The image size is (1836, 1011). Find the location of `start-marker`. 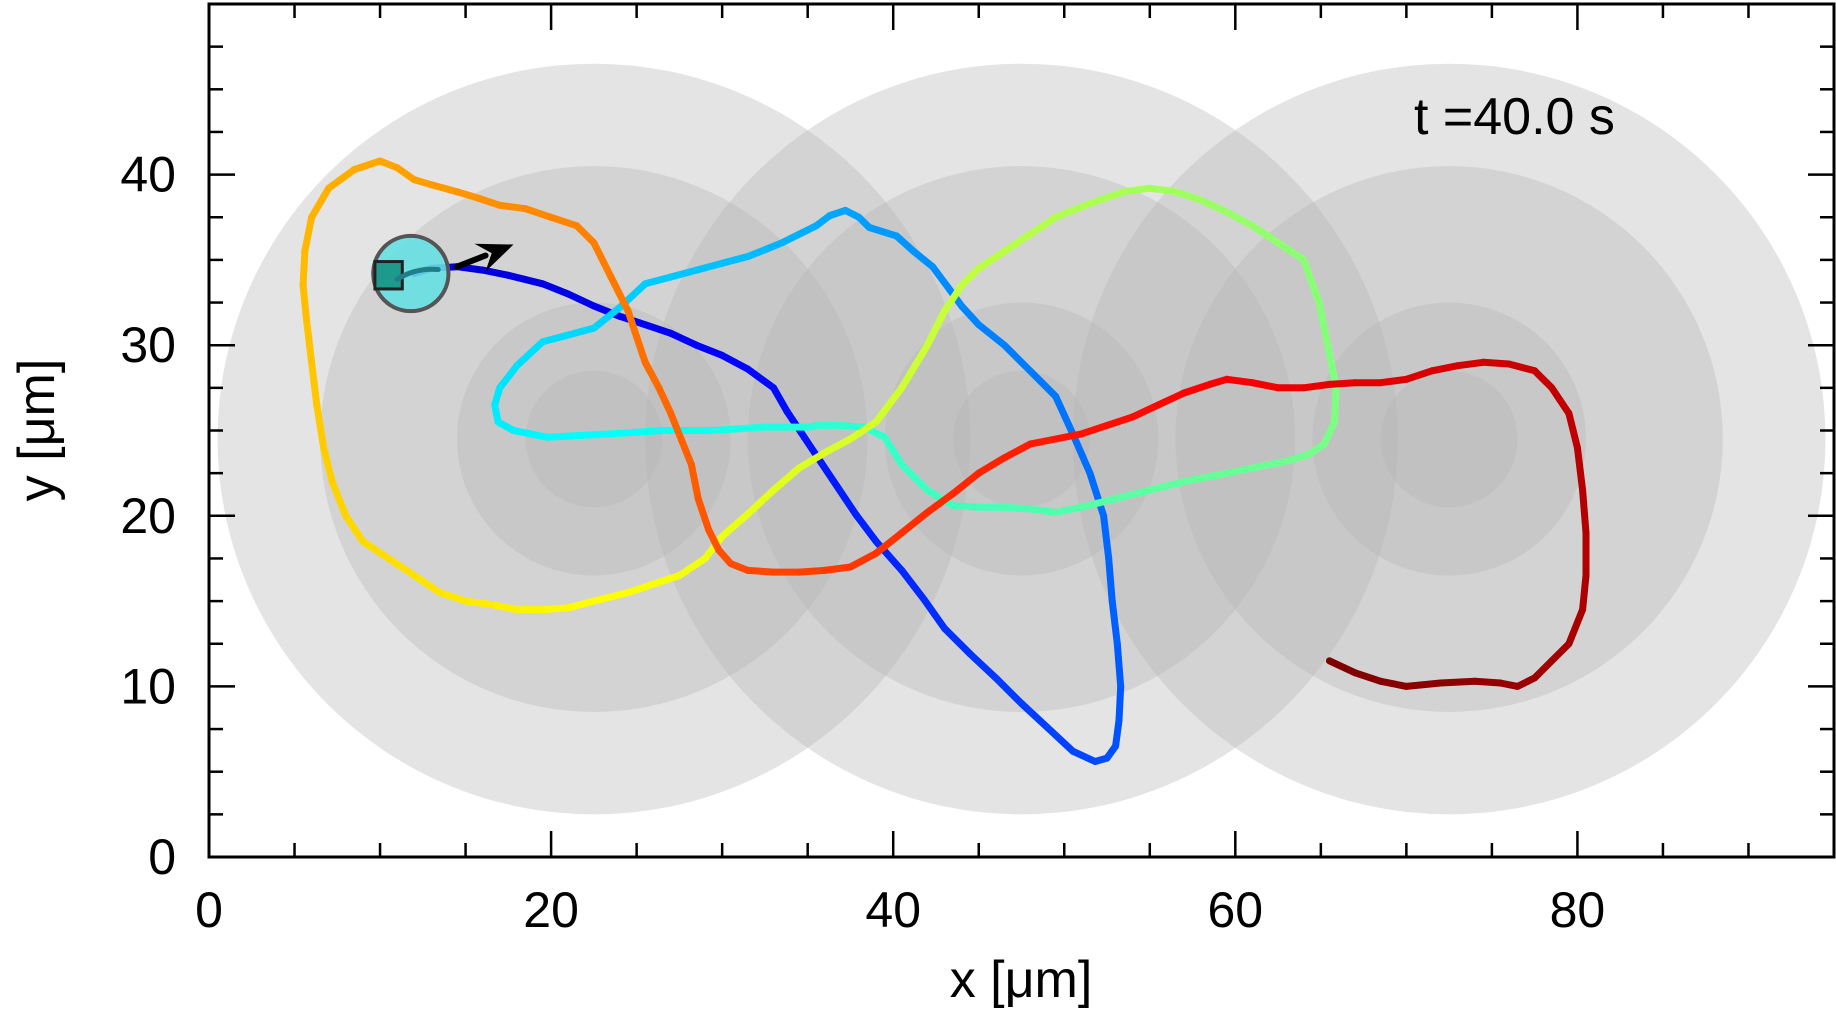

start-marker is located at coordinates (388, 275).